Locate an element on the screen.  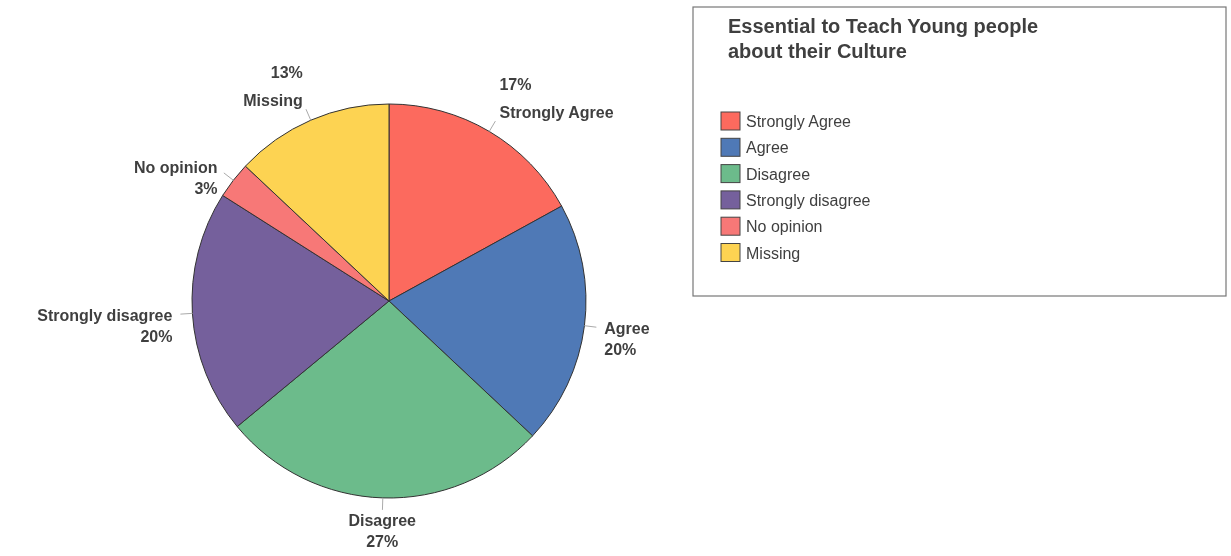
legend-label: Strongly Agree is located at coordinates (799, 121).